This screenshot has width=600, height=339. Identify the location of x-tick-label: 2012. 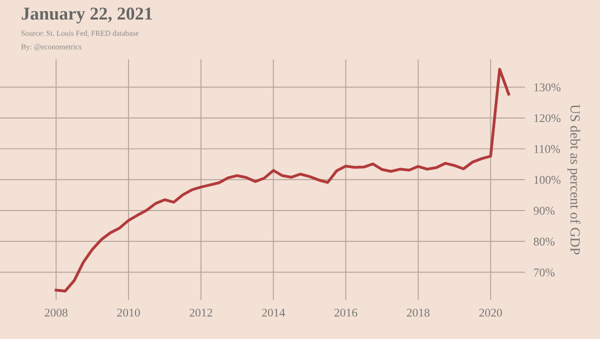
(201, 312).